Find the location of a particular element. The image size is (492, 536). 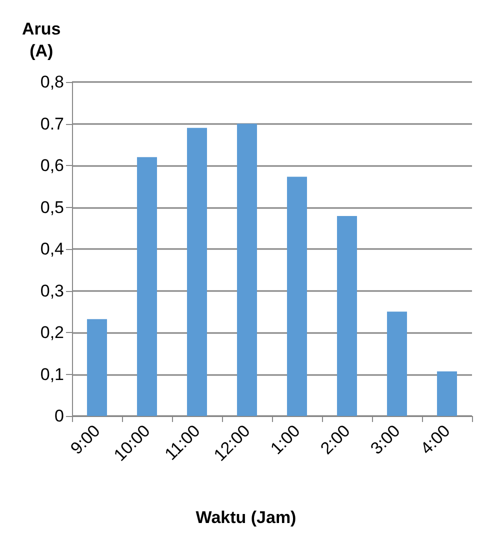

y-tick-label: 0 is located at coordinates (59, 416).